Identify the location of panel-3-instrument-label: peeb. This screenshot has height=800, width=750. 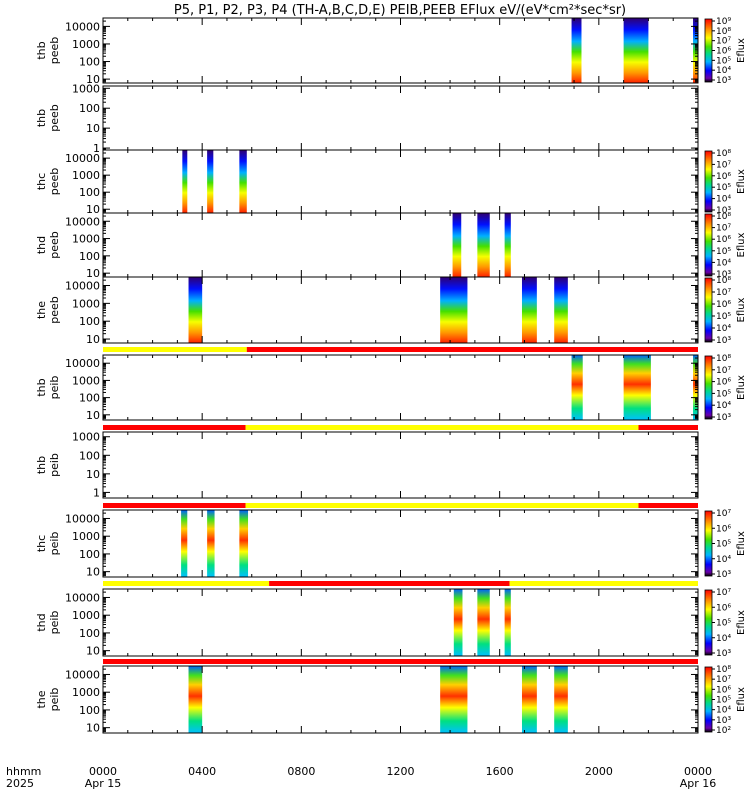
(54, 245).